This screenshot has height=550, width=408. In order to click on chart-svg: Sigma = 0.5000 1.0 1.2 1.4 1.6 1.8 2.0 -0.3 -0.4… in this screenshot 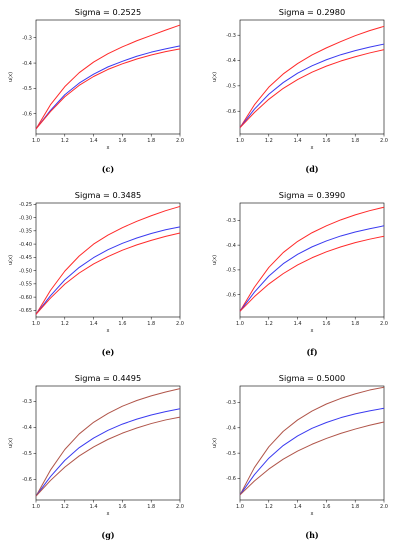, I will do `click(300, 456)`.